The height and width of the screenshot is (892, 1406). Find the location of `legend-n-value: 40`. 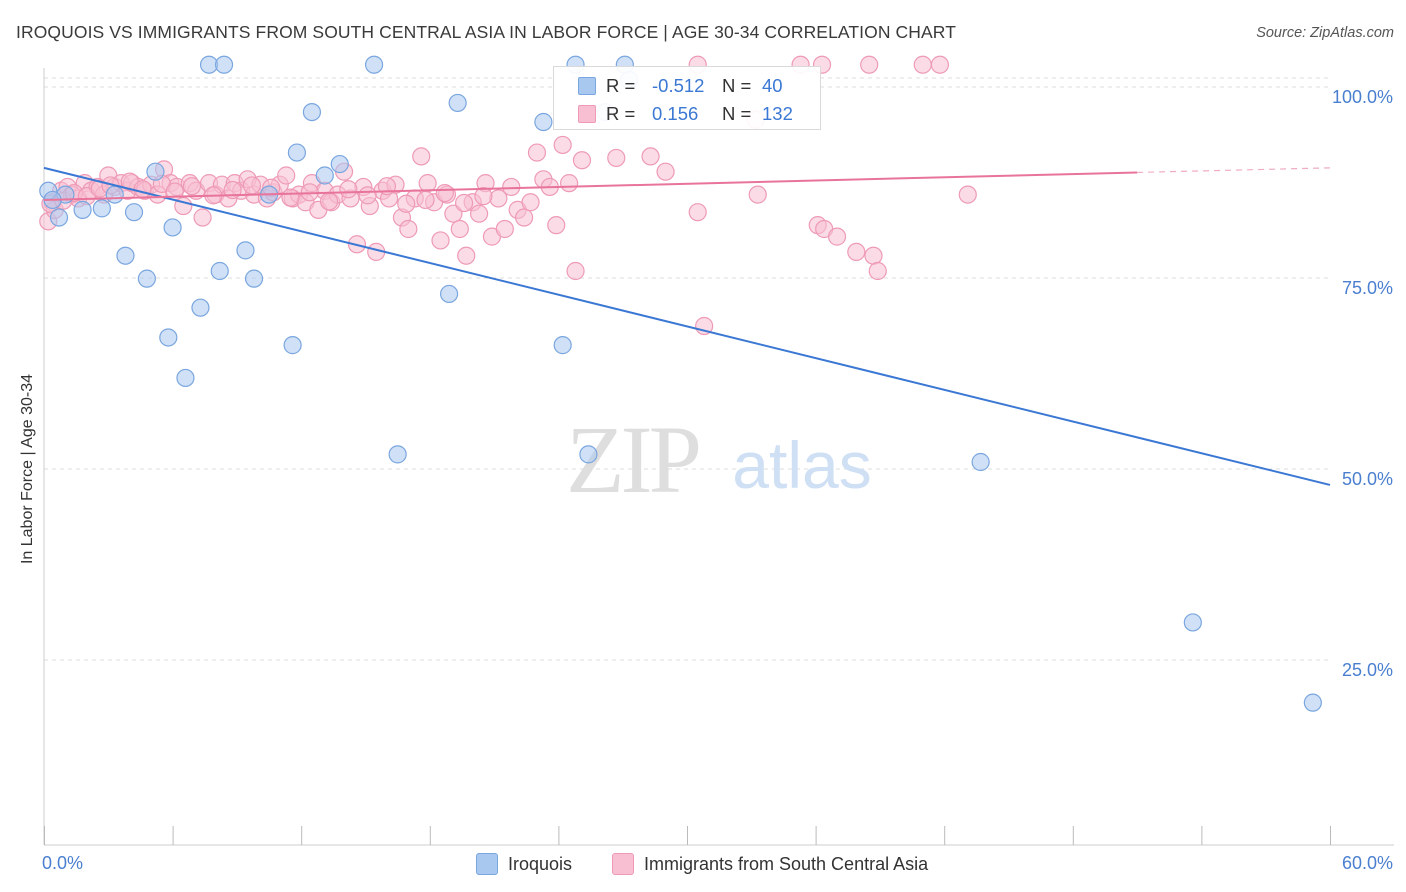

legend-n-value: 40 is located at coordinates (772, 85).